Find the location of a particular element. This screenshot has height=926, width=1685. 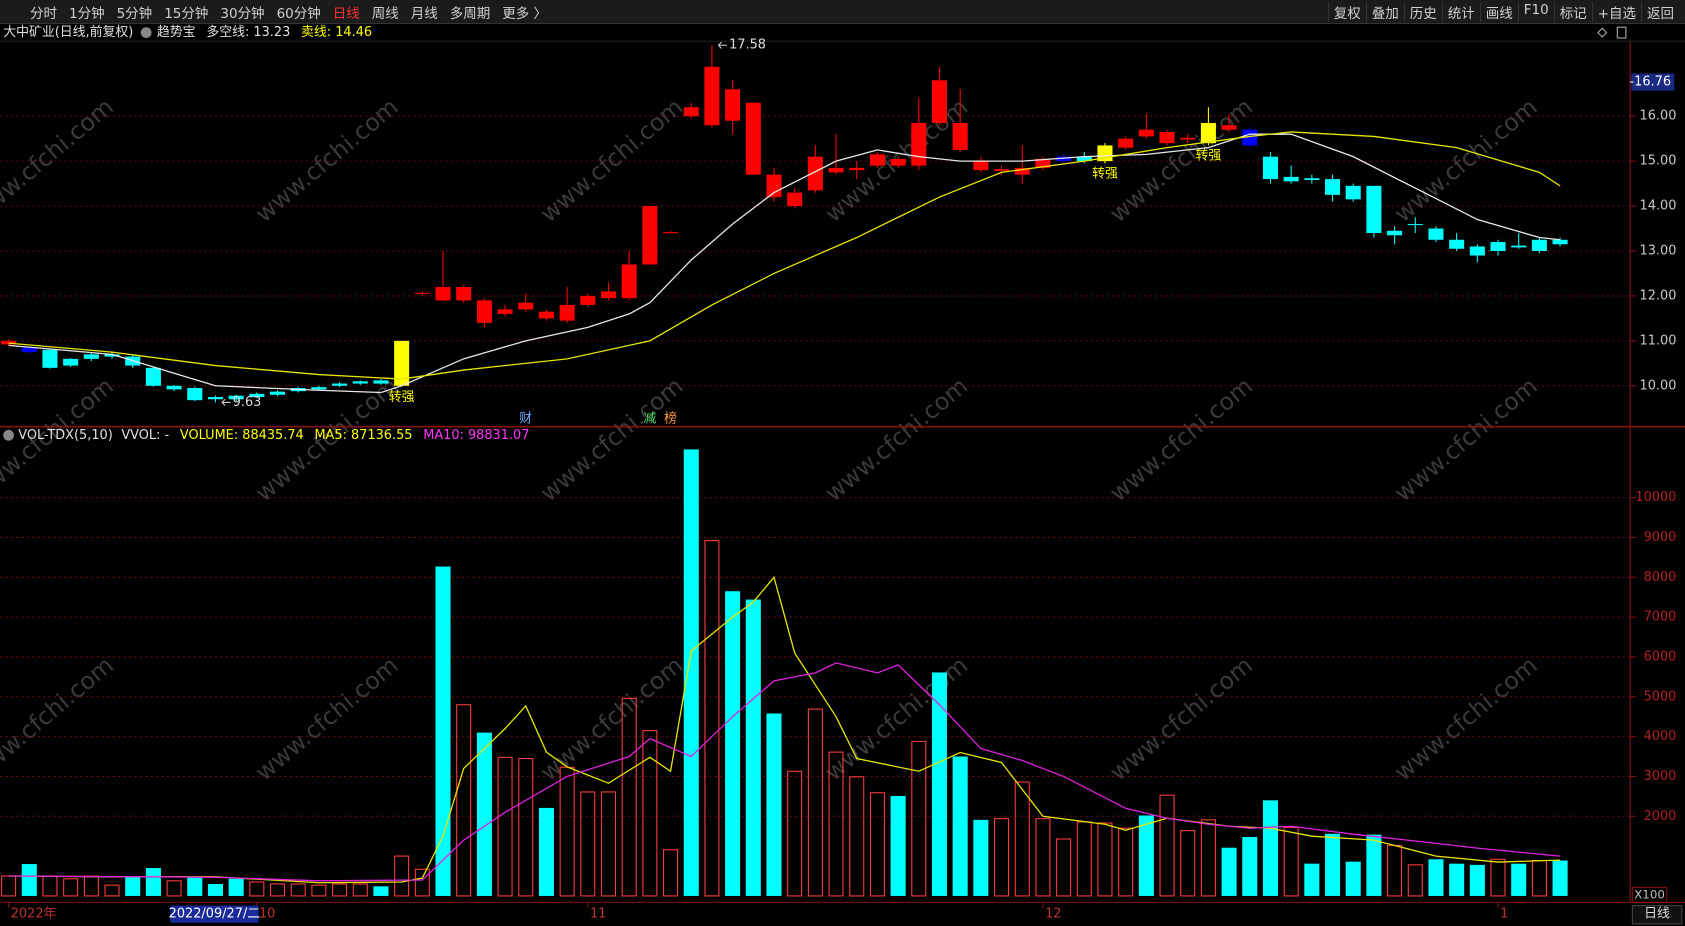

period-tab: 日线 is located at coordinates (346, 13).